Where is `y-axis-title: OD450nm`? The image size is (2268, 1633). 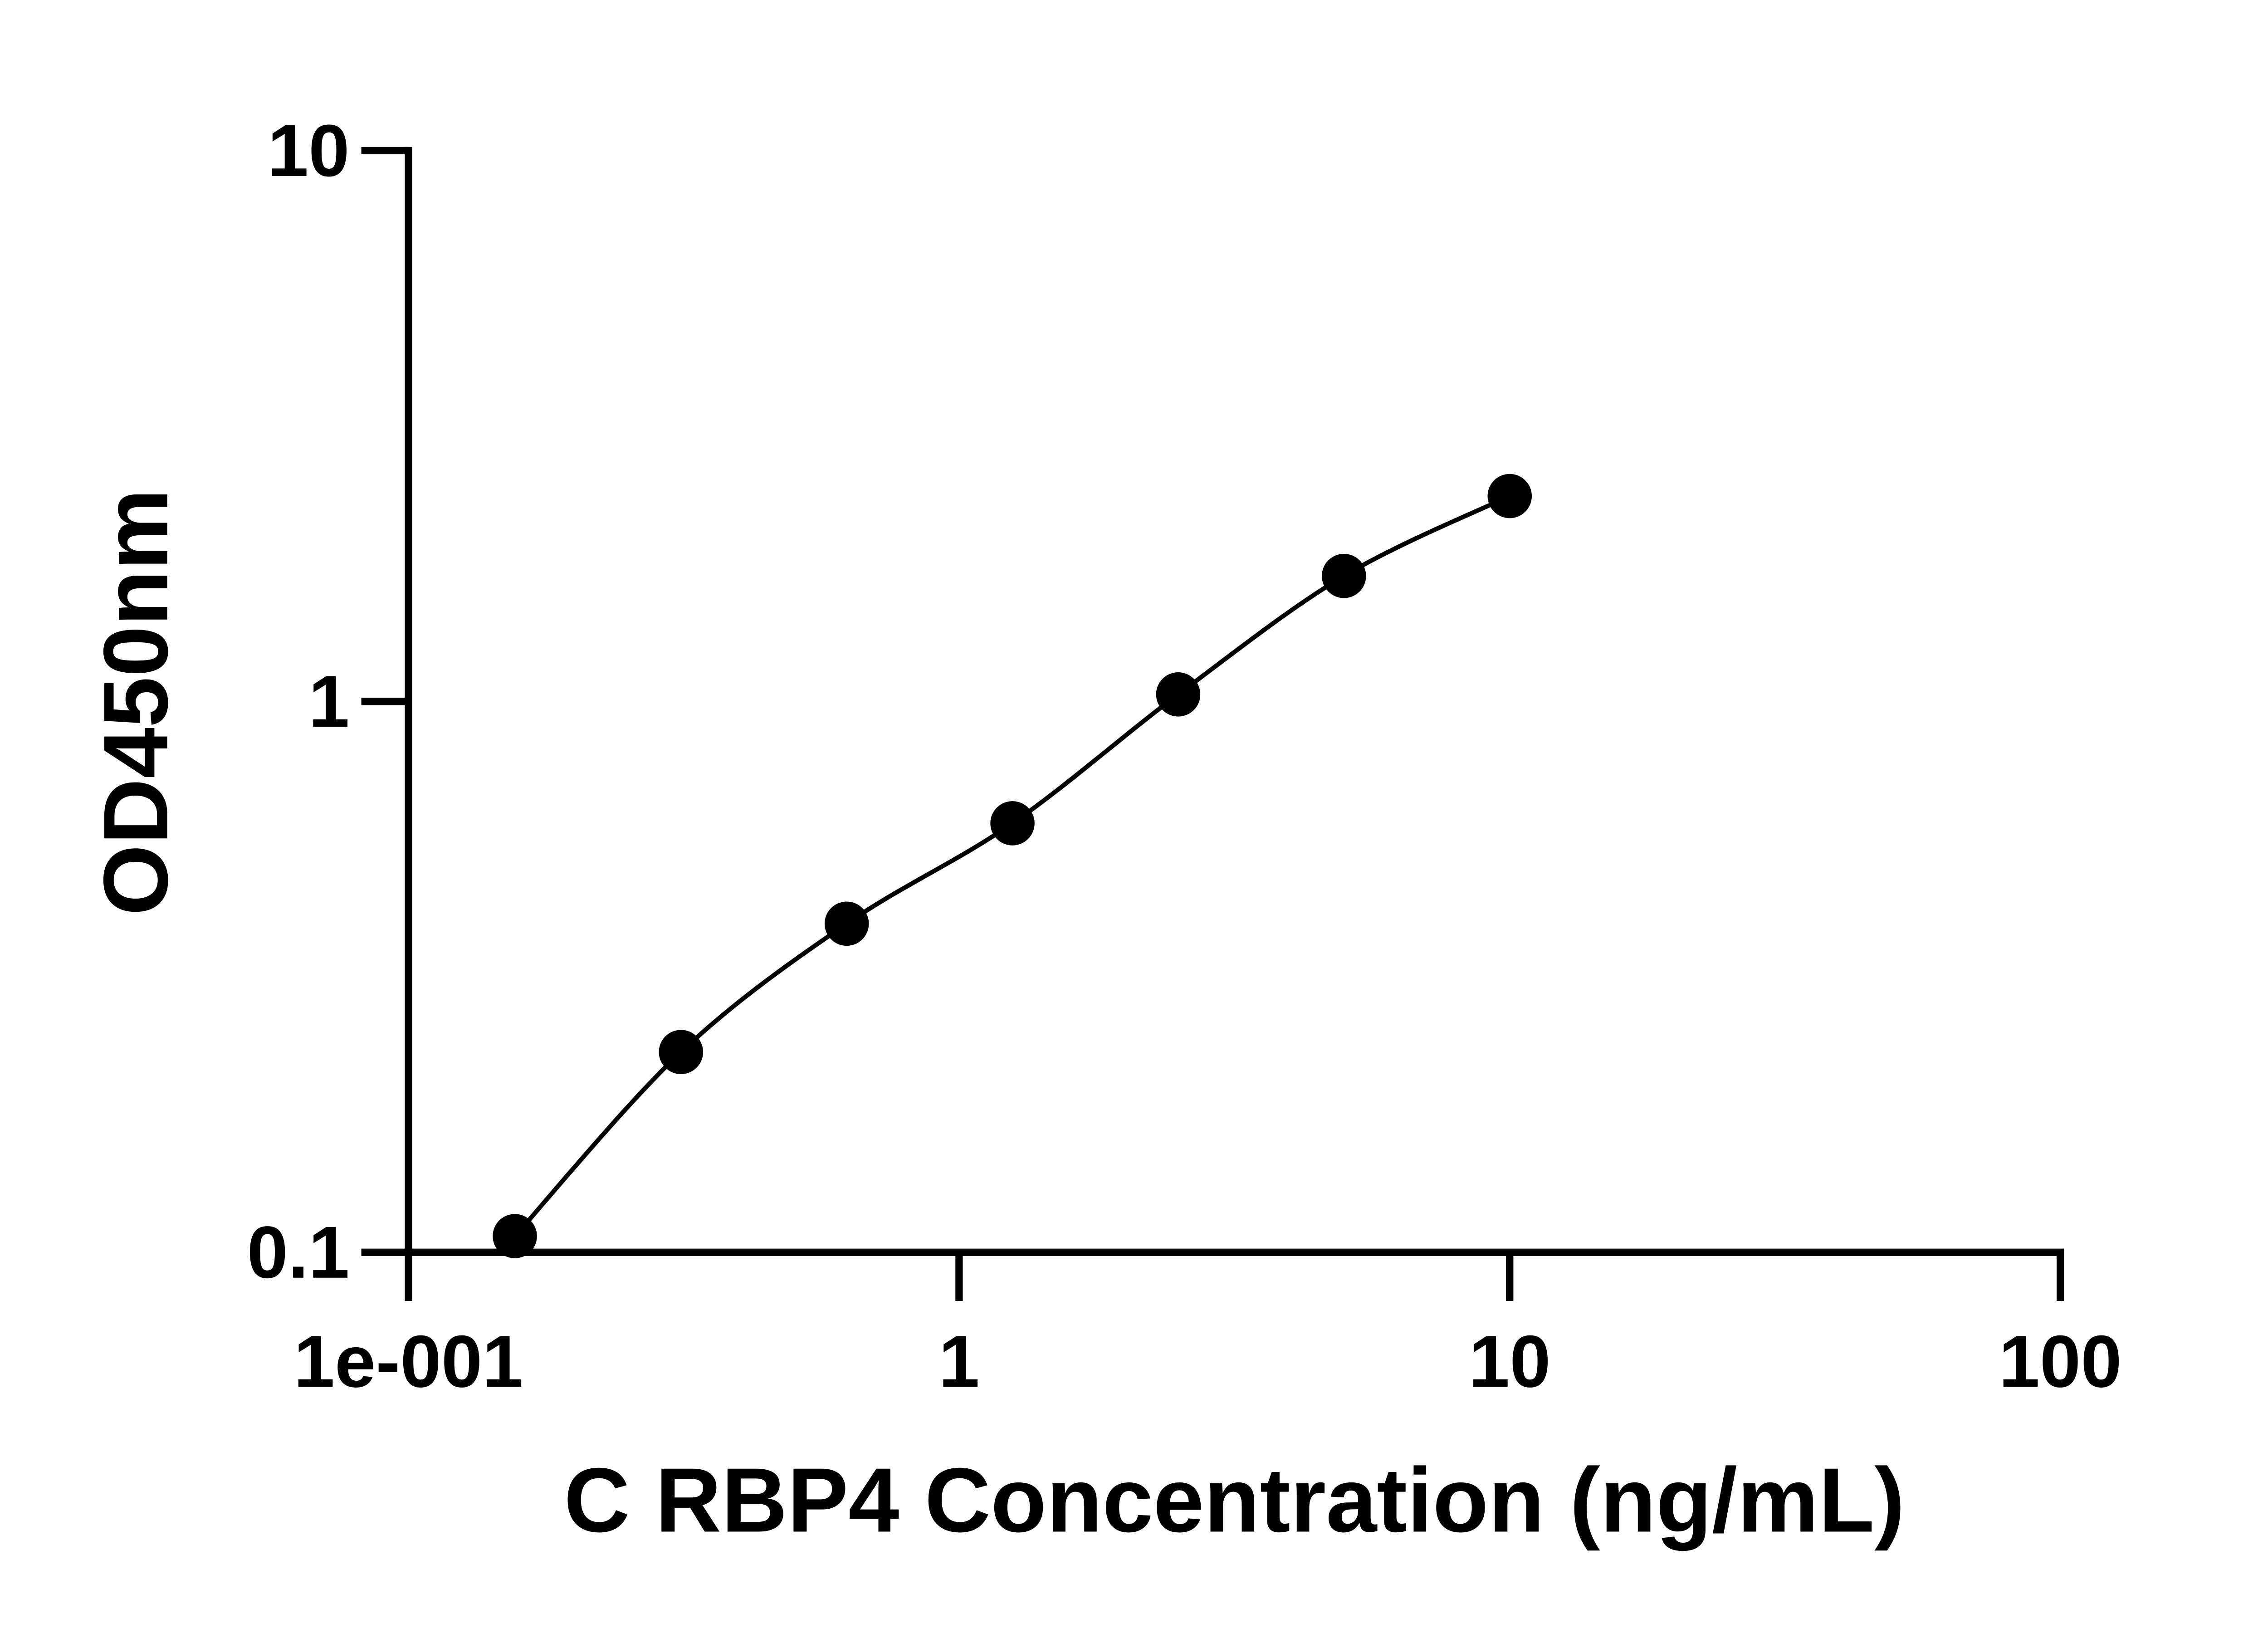
y-axis-title: OD450nm is located at coordinates (136, 702).